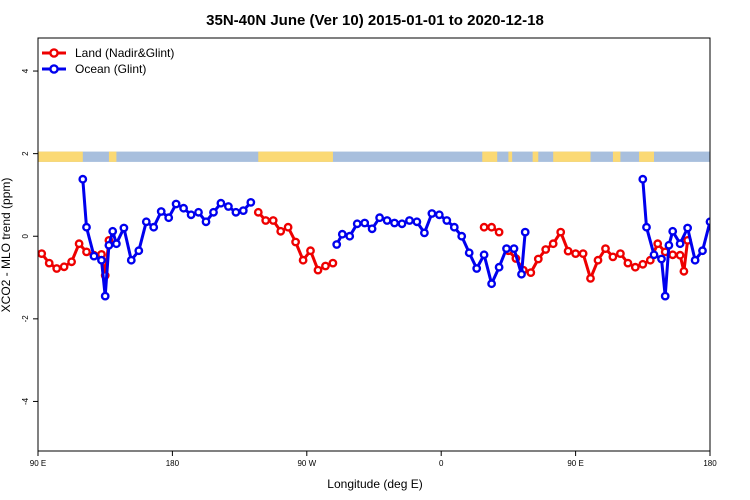  I want to click on x-axis: 90 E 180 90 W 0 90 E 180, so click(373, 459).